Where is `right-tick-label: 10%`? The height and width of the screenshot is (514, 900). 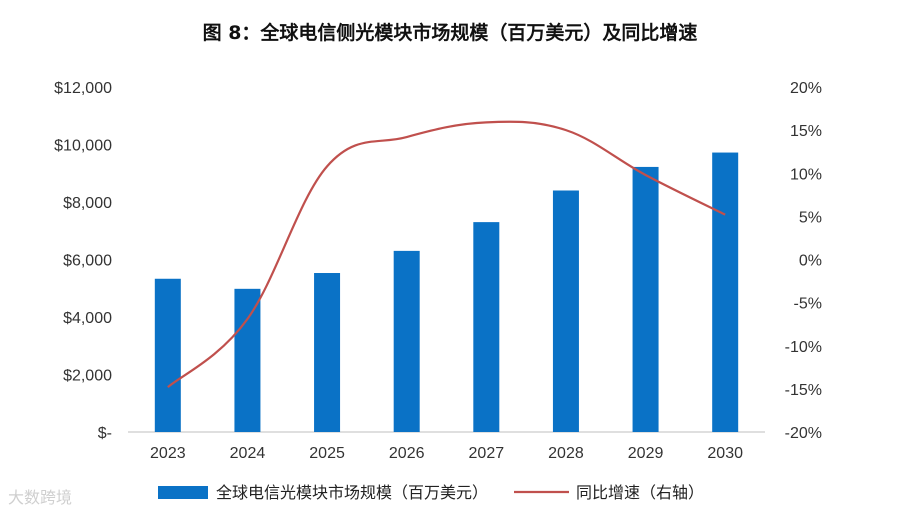 right-tick-label: 10% is located at coordinates (806, 174).